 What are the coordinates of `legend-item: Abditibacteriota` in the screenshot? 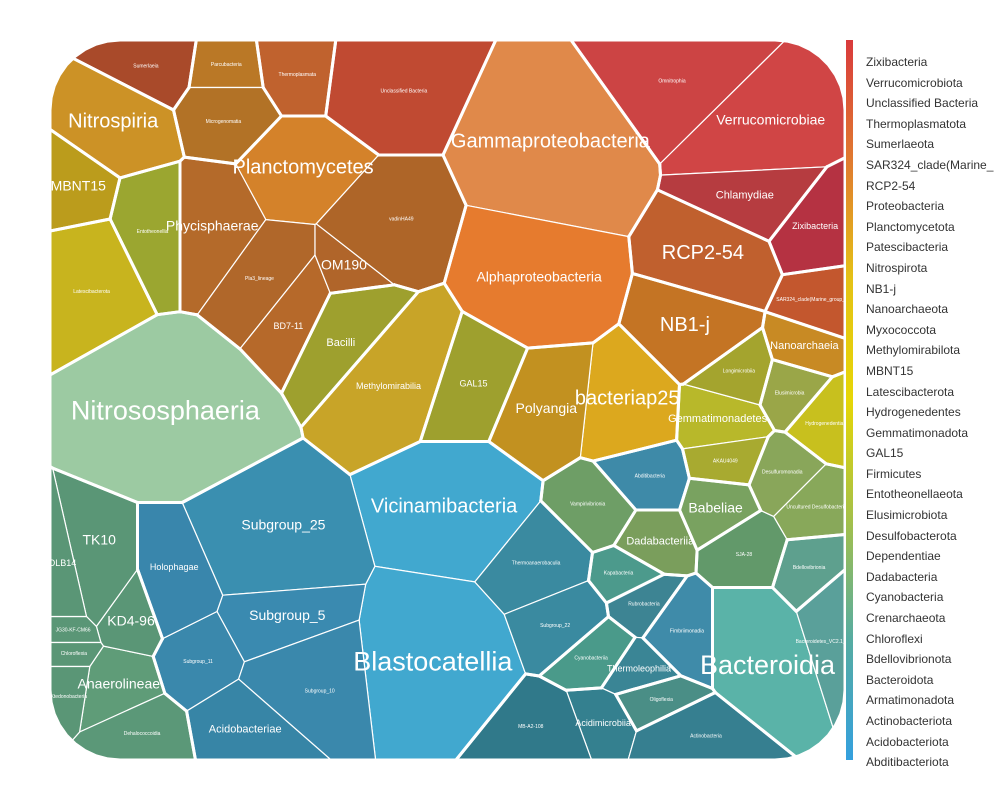 It's located at (907, 762).